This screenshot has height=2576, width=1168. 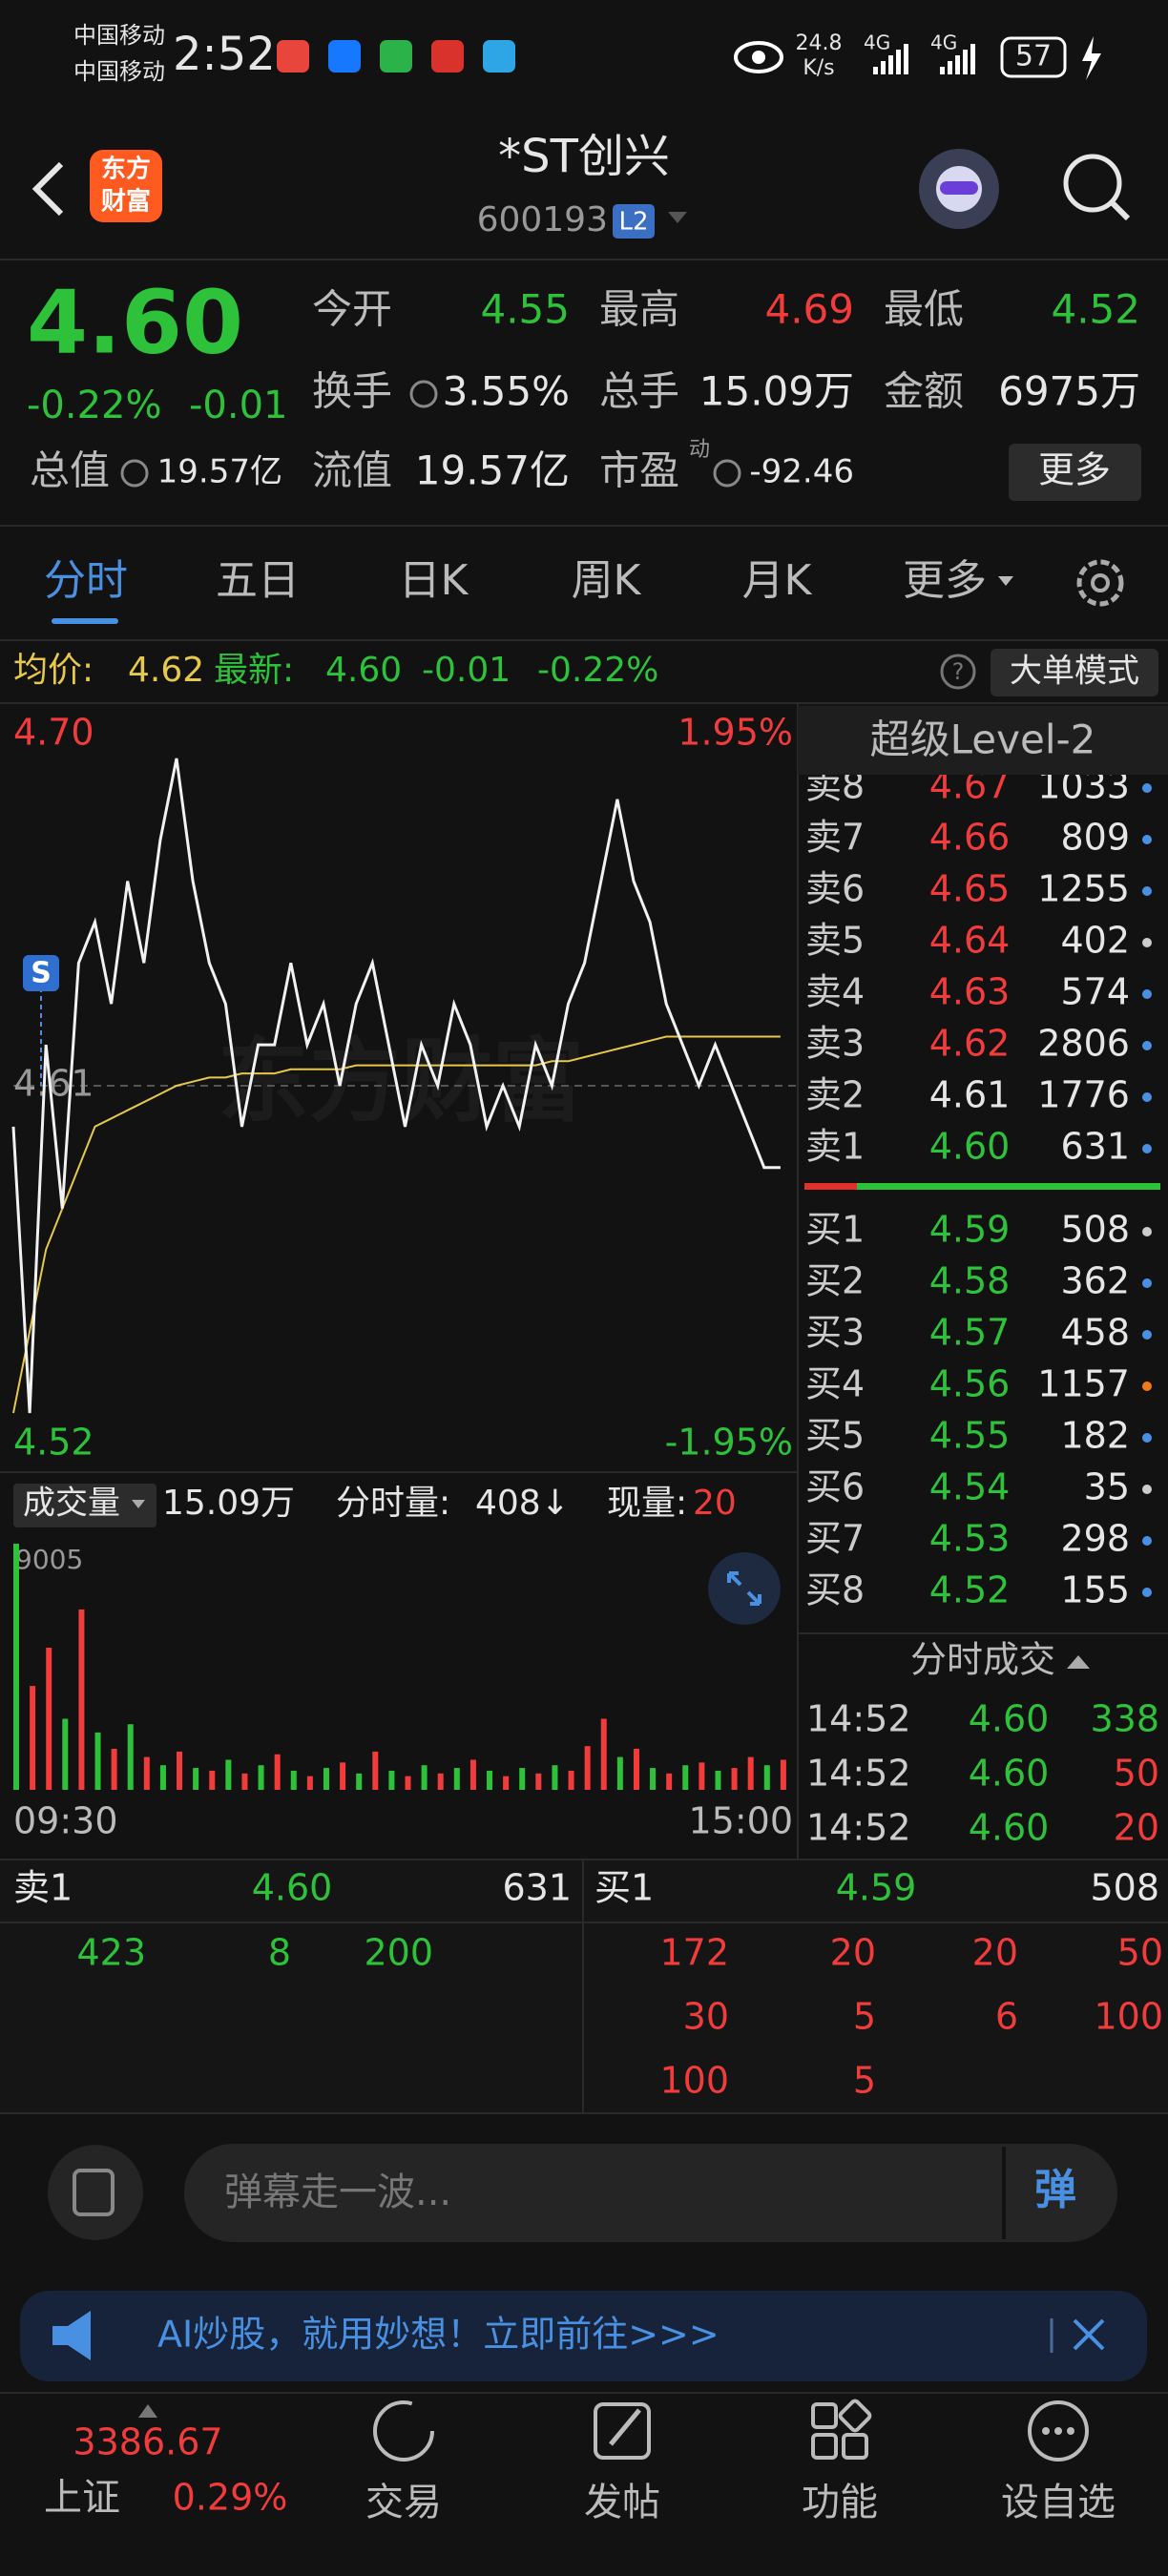 I want to click on more-button, so click(x=1075, y=472).